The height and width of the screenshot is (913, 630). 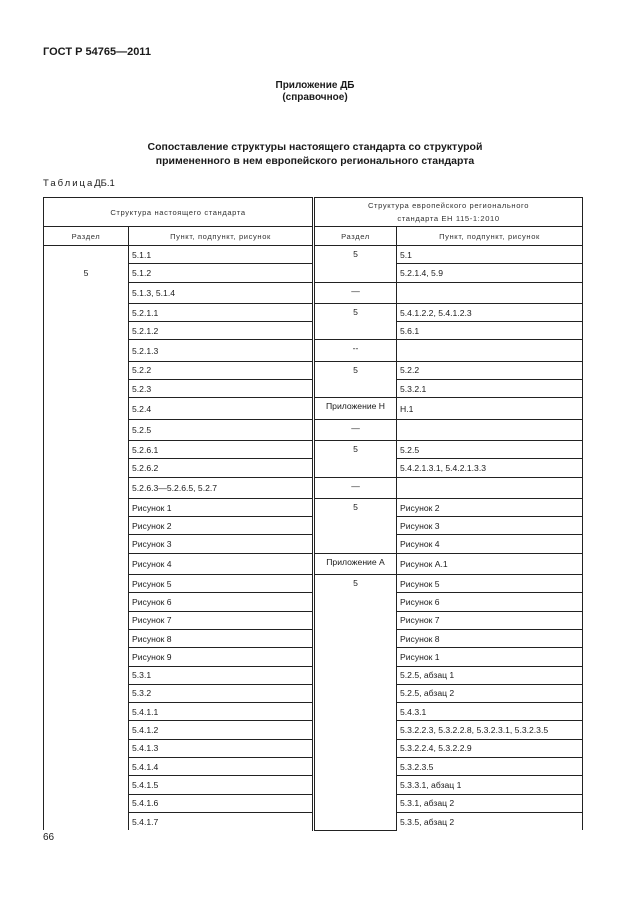 I want to click on item-cell: 5.2.5, абзац 1, so click(x=489, y=675).